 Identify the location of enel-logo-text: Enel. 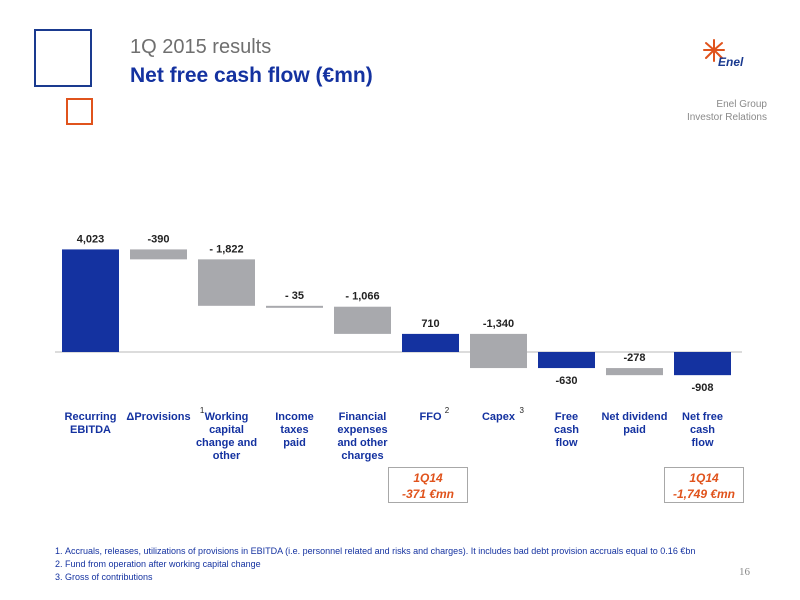
(731, 62).